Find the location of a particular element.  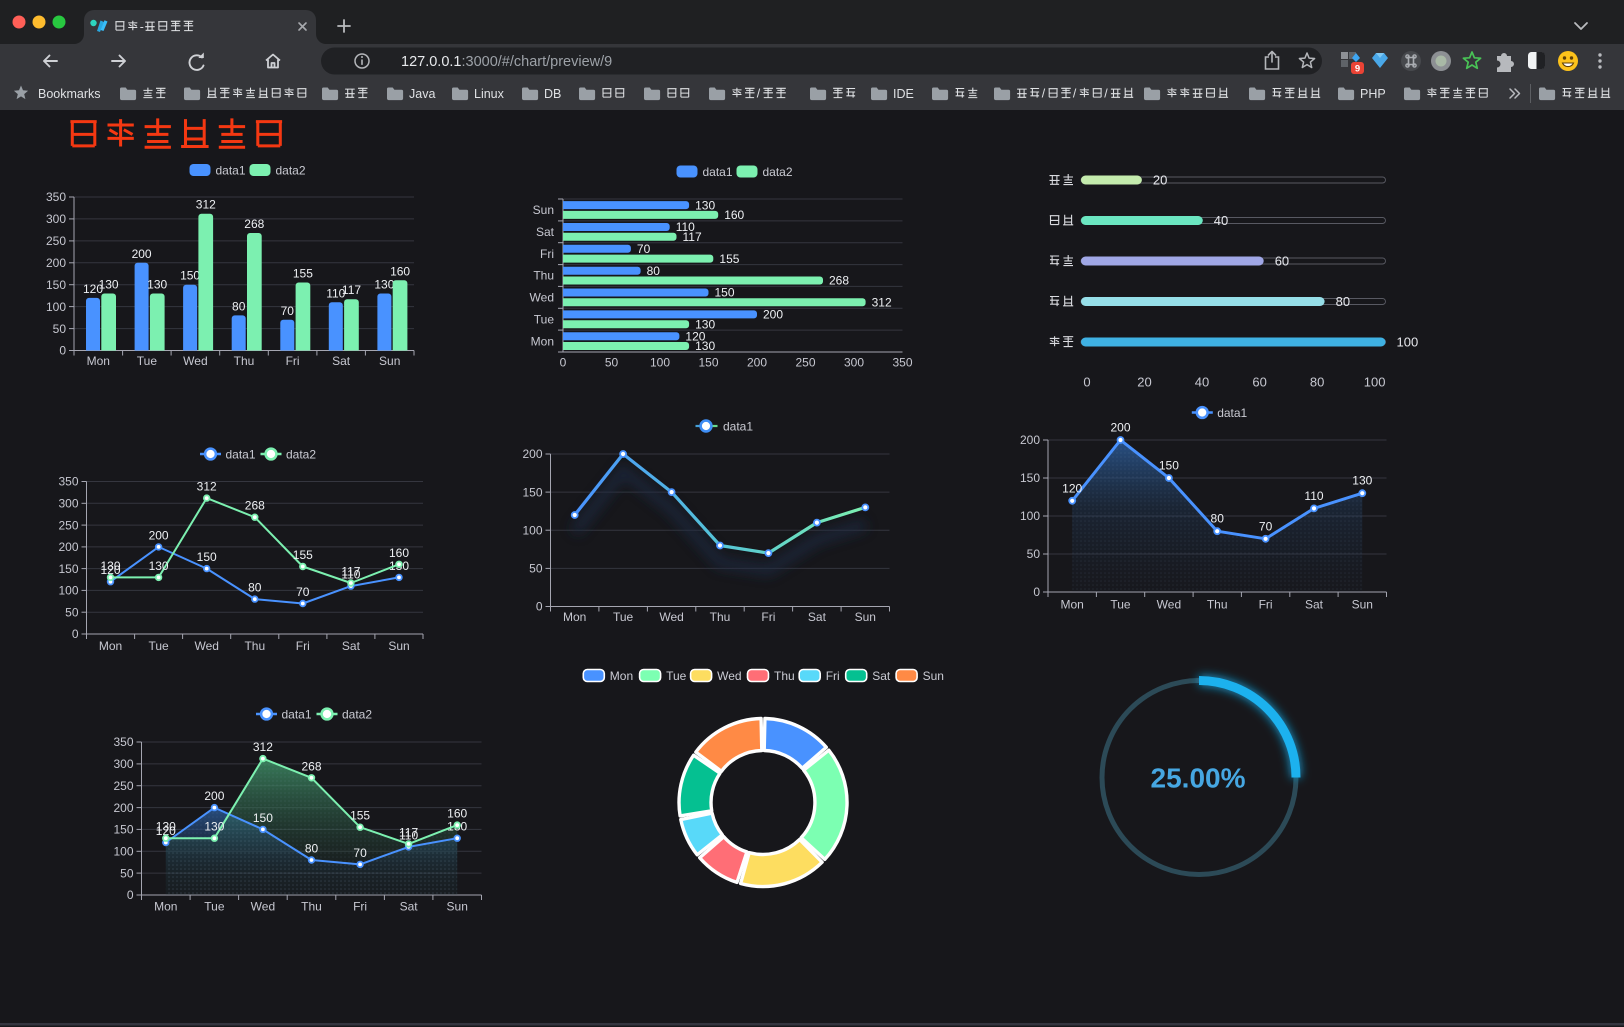

svg-text: PHP is located at coordinates (1373, 94).